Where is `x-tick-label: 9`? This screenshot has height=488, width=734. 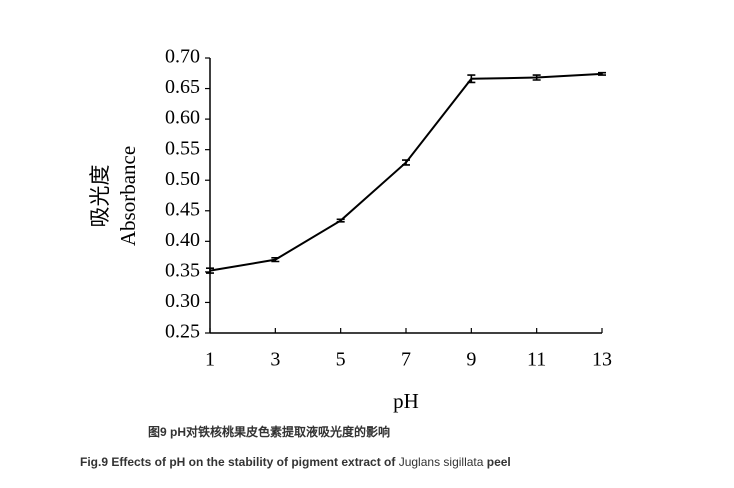
x-tick-label: 9 is located at coordinates (471, 360).